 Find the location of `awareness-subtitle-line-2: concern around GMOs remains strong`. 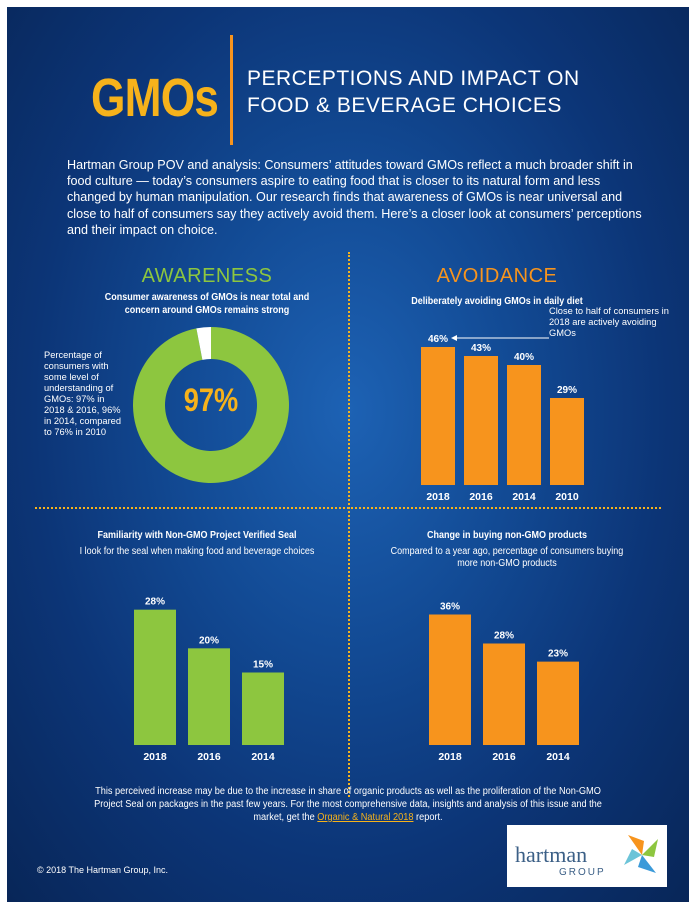

awareness-subtitle-line-2: concern around GMOs remains strong is located at coordinates (207, 310).